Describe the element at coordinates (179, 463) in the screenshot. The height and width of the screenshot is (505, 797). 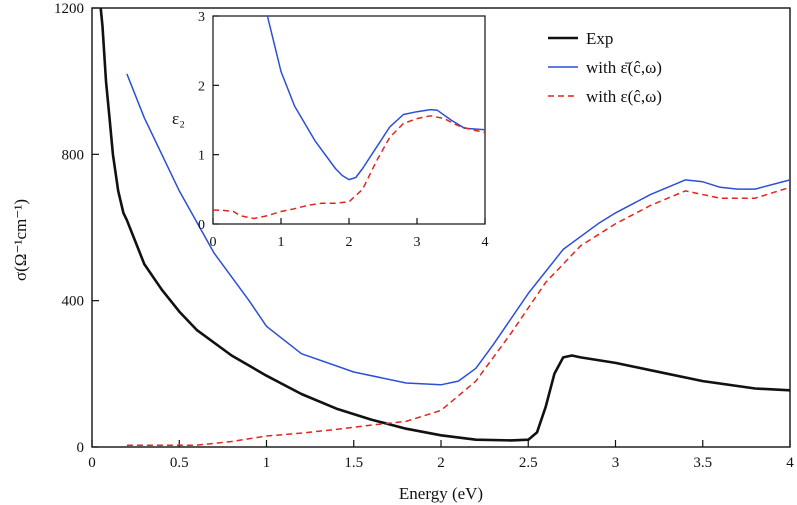
I see `main-x-tick-label: 0.5` at that location.